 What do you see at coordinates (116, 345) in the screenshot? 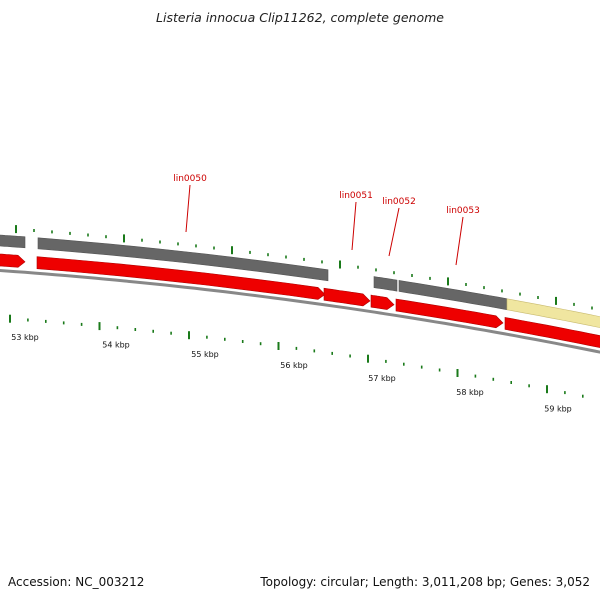
I see `scale-label: 54 kbp` at bounding box center [116, 345].